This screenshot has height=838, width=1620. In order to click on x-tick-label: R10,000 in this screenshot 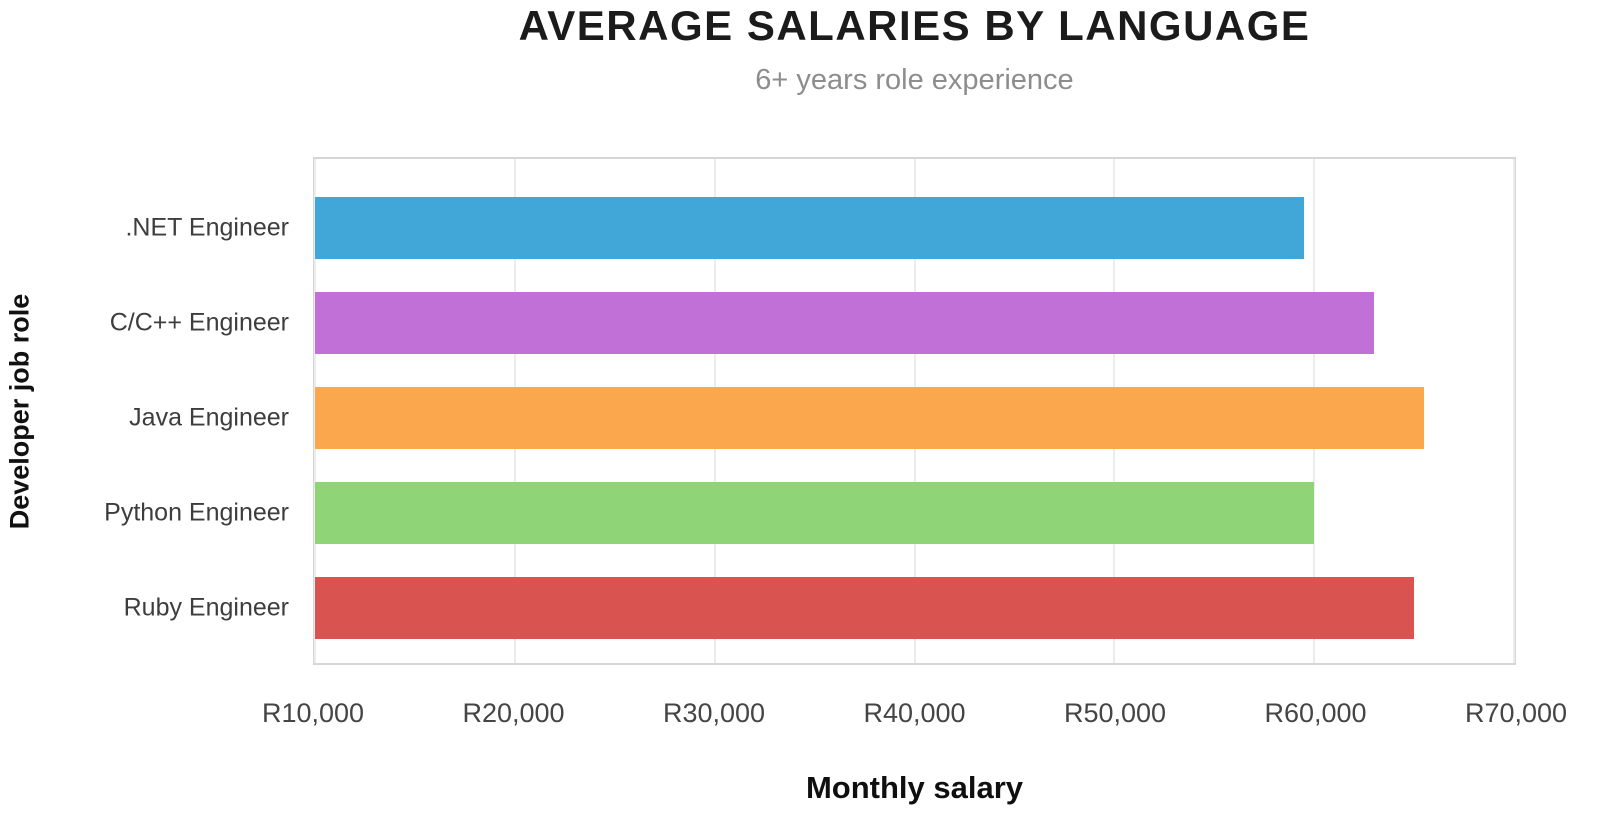, I will do `click(313, 713)`.